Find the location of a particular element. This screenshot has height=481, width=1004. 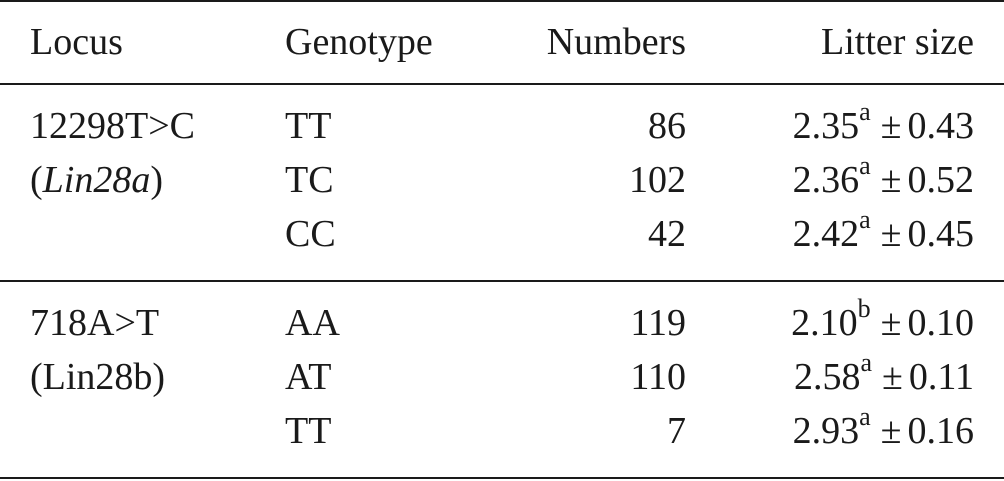

numbers-cell: 110 is located at coordinates (658, 377).